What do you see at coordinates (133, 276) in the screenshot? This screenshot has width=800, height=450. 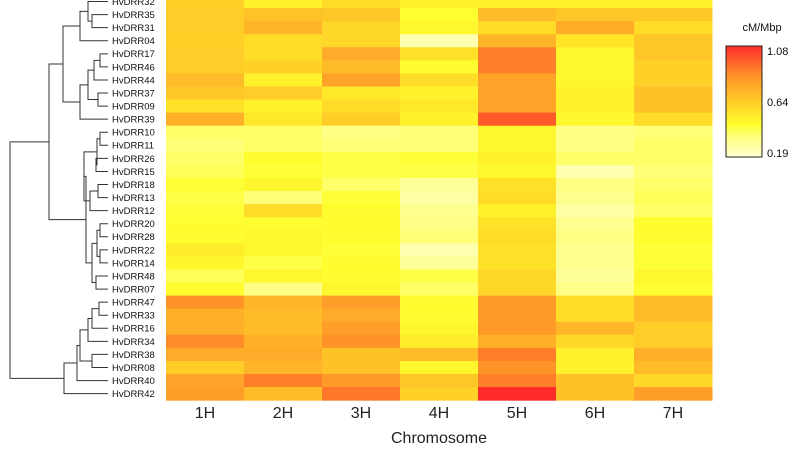 I see `row-label: HvDRR48` at bounding box center [133, 276].